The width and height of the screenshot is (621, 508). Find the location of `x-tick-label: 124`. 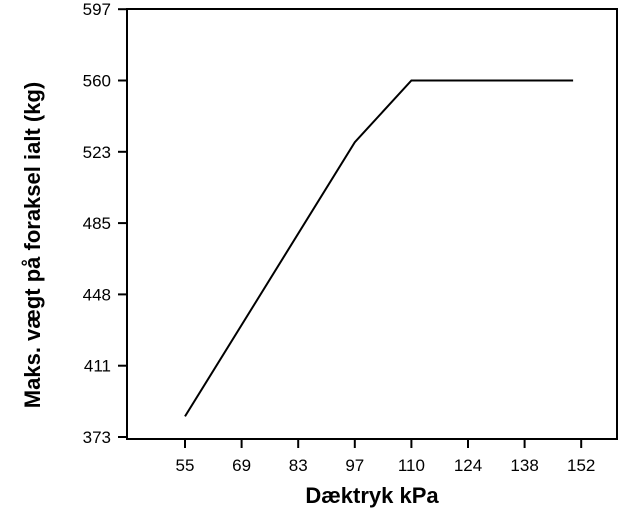

x-tick-label: 124 is located at coordinates (468, 465).